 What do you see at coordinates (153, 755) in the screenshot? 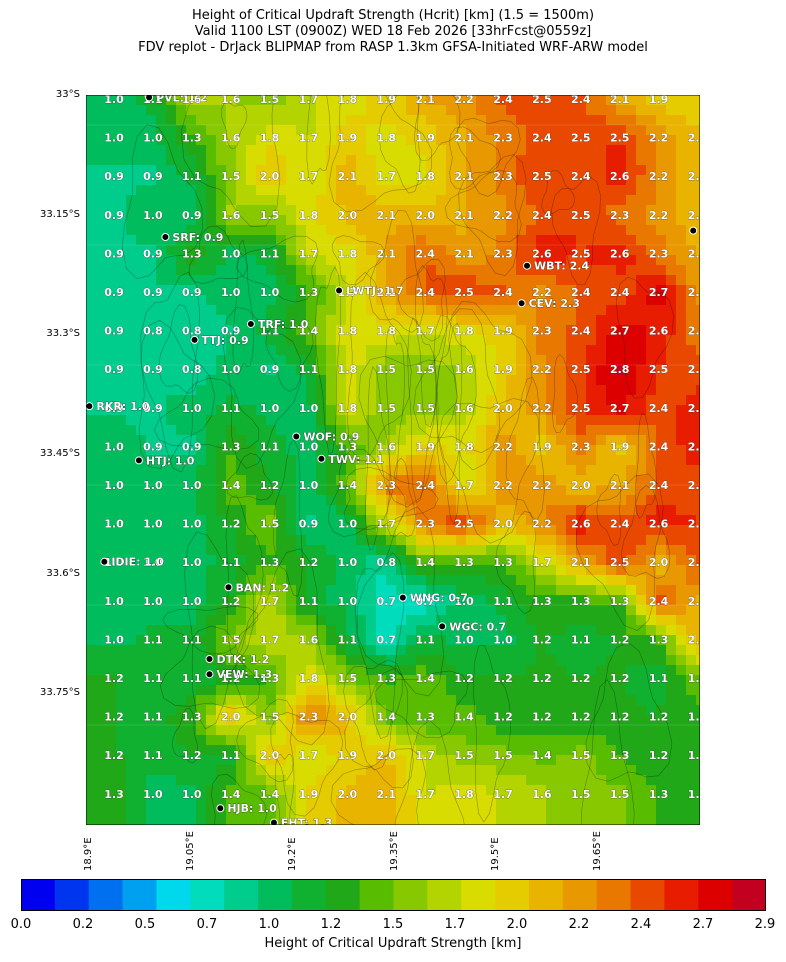
I see `grid-value: 1.1` at bounding box center [153, 755].